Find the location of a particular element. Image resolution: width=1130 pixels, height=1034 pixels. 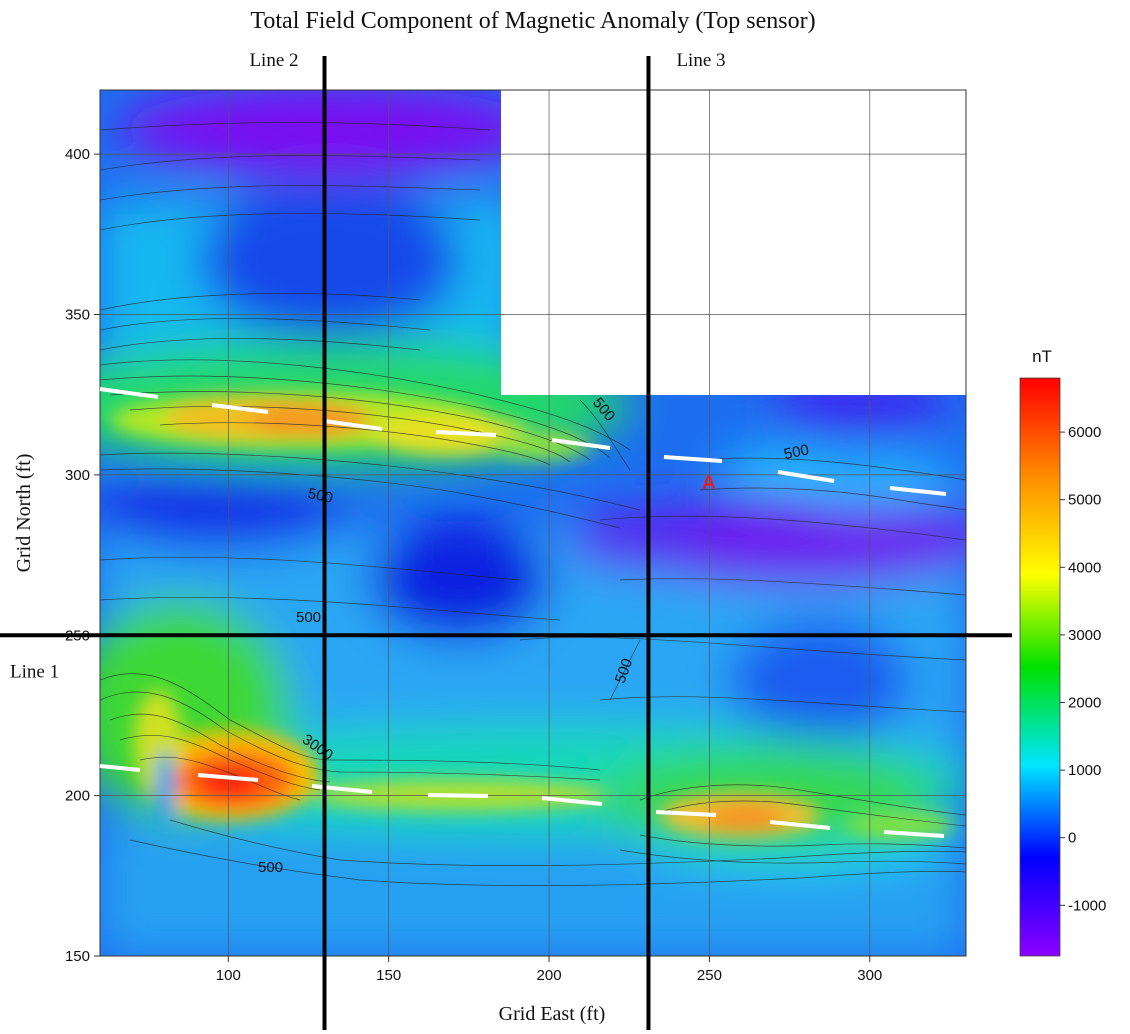

y-tick-label: 350 is located at coordinates (77, 315).